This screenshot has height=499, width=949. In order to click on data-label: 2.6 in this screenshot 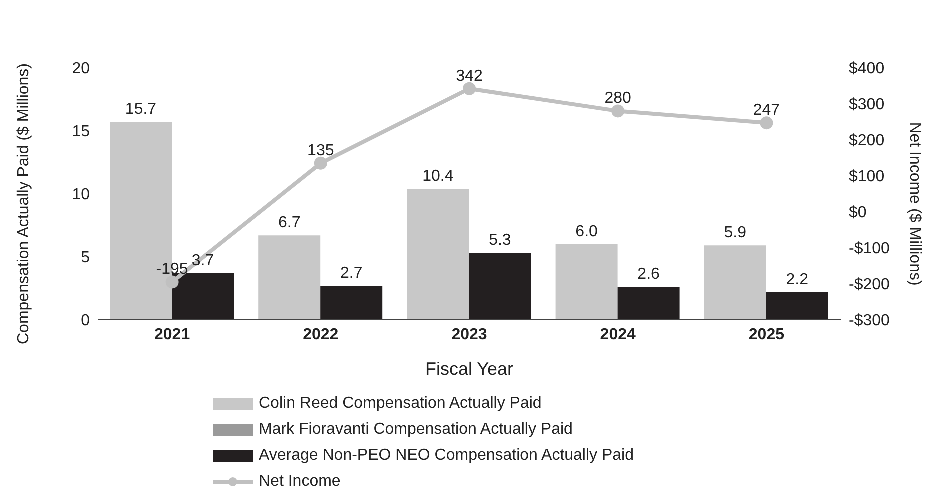, I will do `click(649, 275)`.